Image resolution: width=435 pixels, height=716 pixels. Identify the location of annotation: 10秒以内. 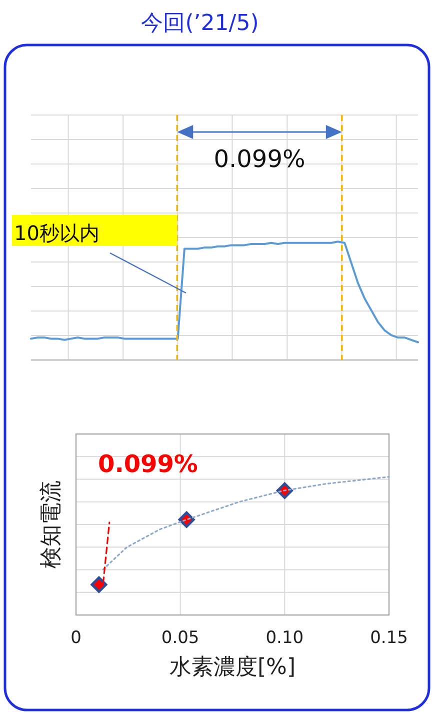
(57, 233).